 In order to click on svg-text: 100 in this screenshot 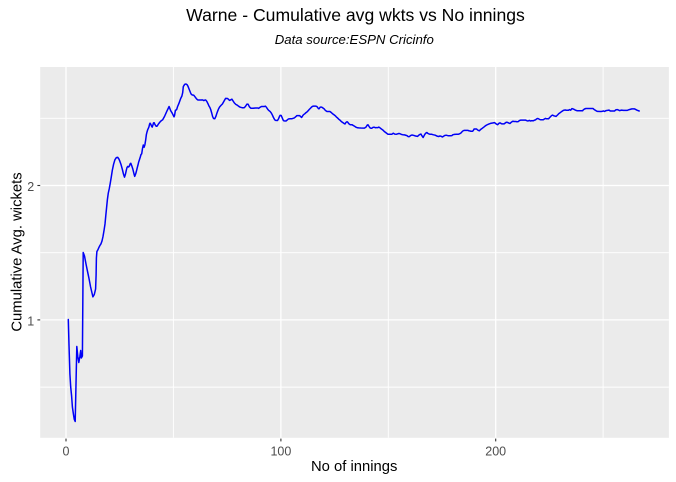, I will do `click(280, 451)`.